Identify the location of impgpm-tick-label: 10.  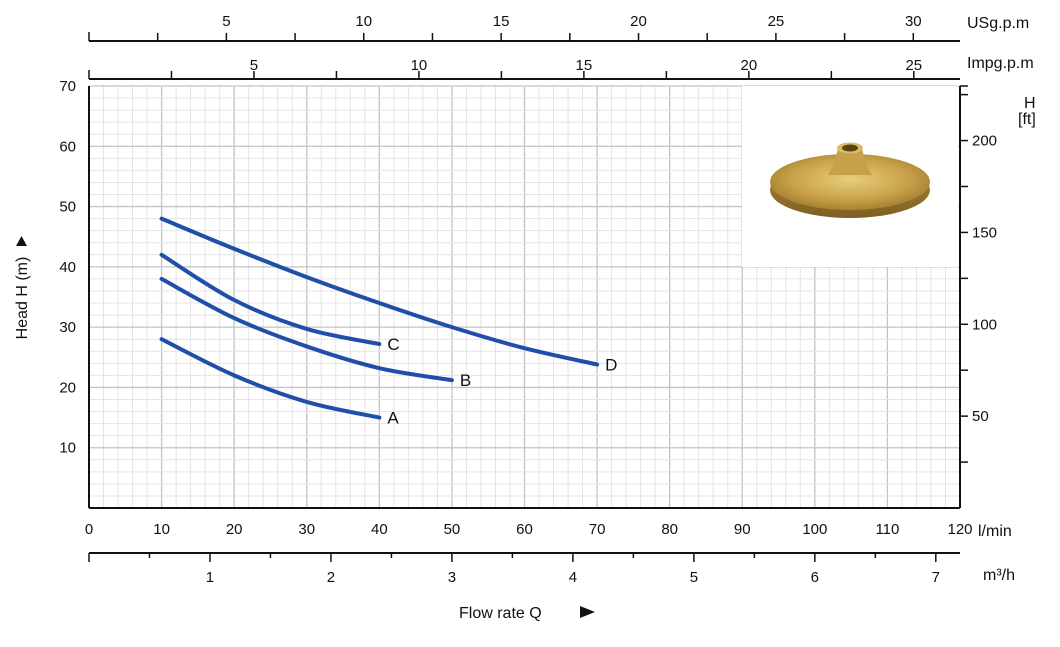
(419, 65).